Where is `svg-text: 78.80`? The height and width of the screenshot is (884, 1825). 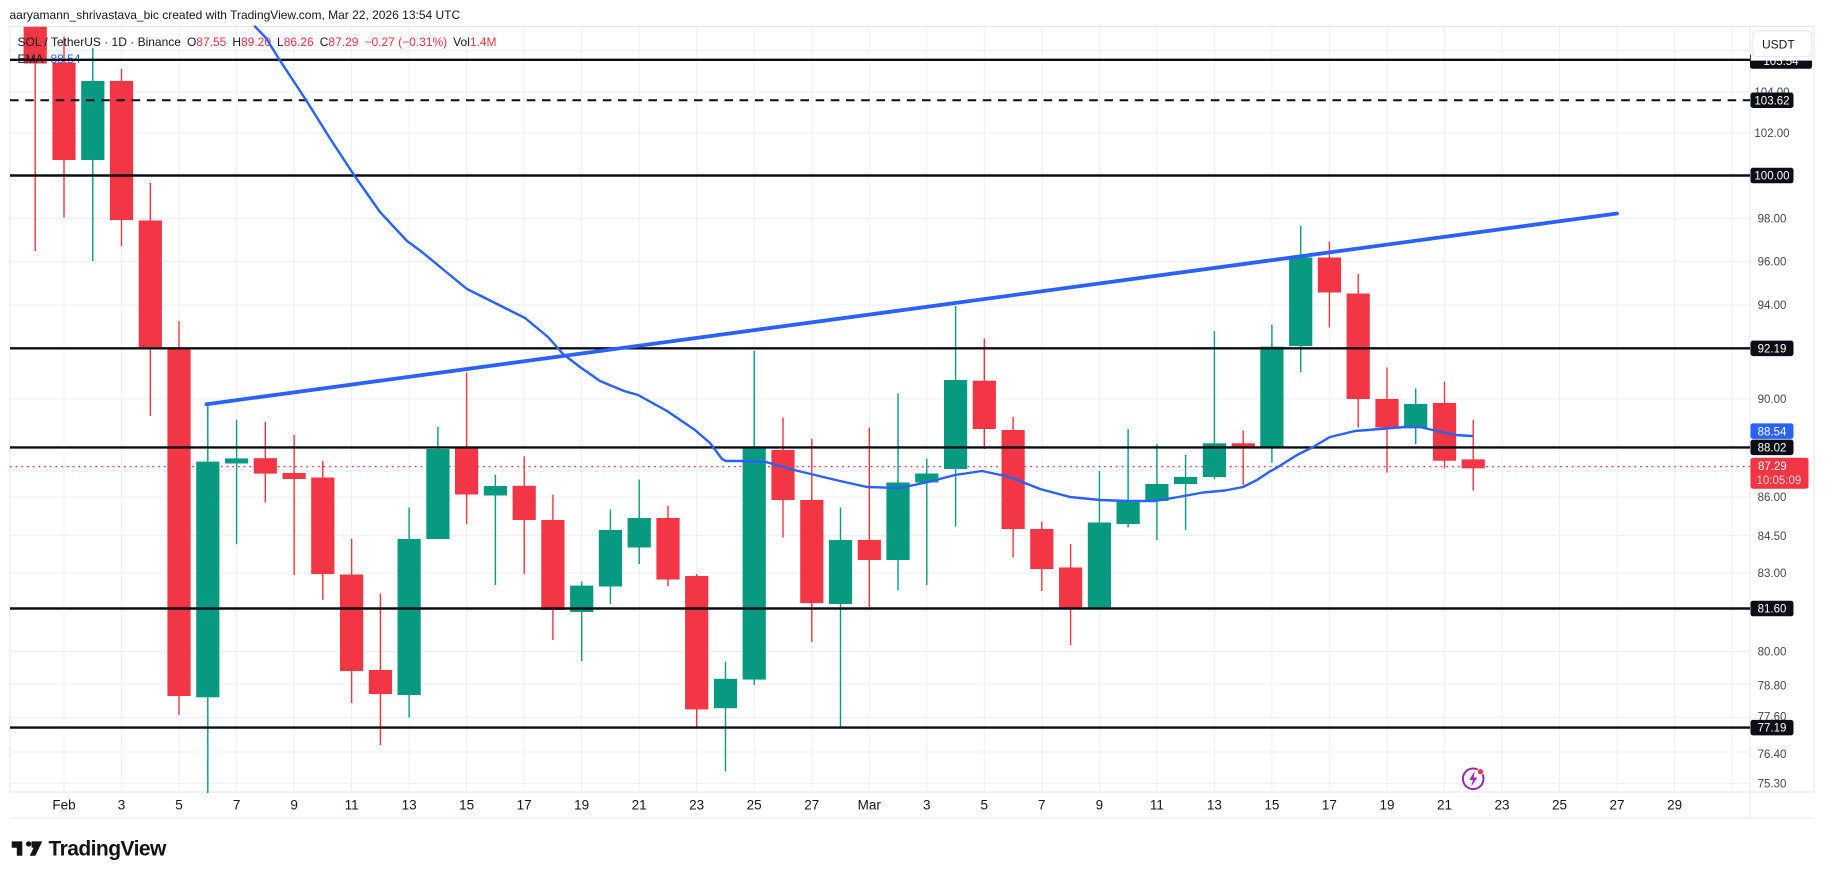 svg-text: 78.80 is located at coordinates (1772, 687).